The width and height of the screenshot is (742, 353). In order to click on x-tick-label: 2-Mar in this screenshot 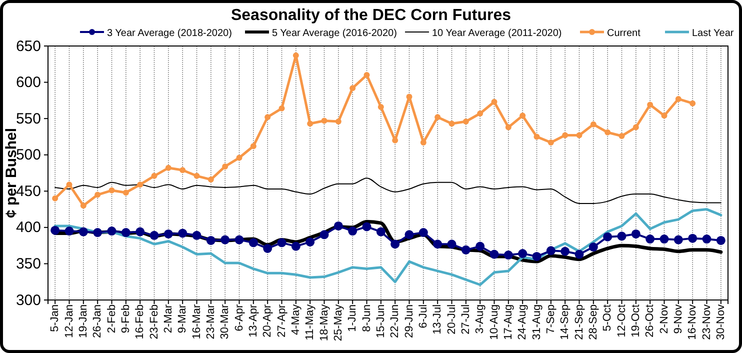, I will do `click(168, 319)`.